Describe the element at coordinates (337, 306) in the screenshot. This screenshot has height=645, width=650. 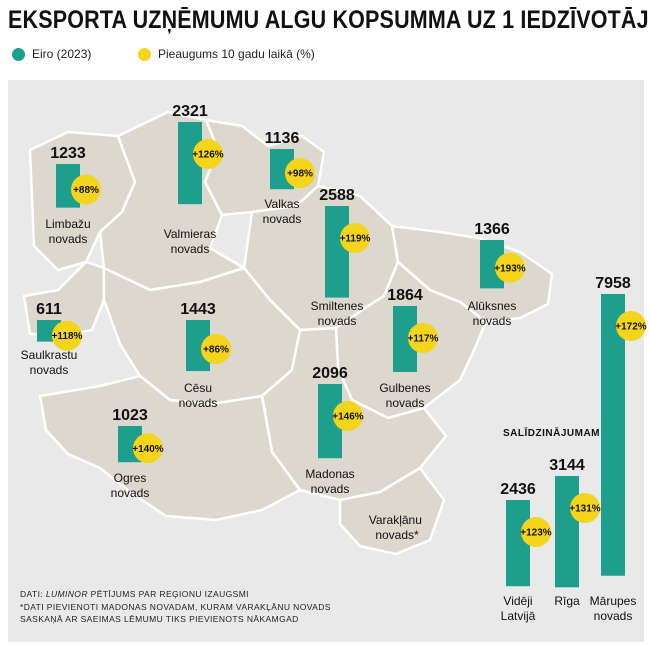
I see `category-label-line: Smiltenes` at that location.